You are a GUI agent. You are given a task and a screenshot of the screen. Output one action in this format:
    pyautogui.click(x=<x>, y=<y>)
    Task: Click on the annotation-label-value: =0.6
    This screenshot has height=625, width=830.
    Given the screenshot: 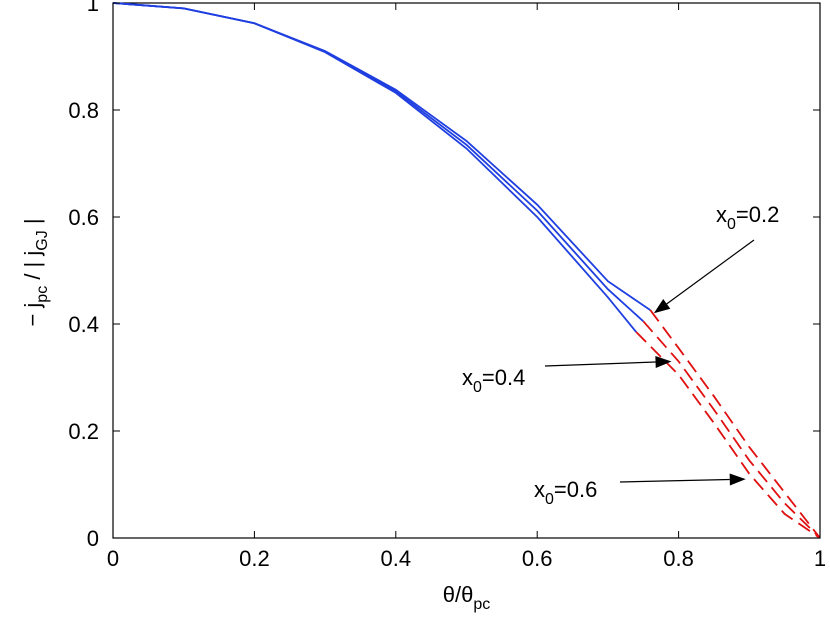 What is the action you would take?
    pyautogui.click(x=575, y=489)
    